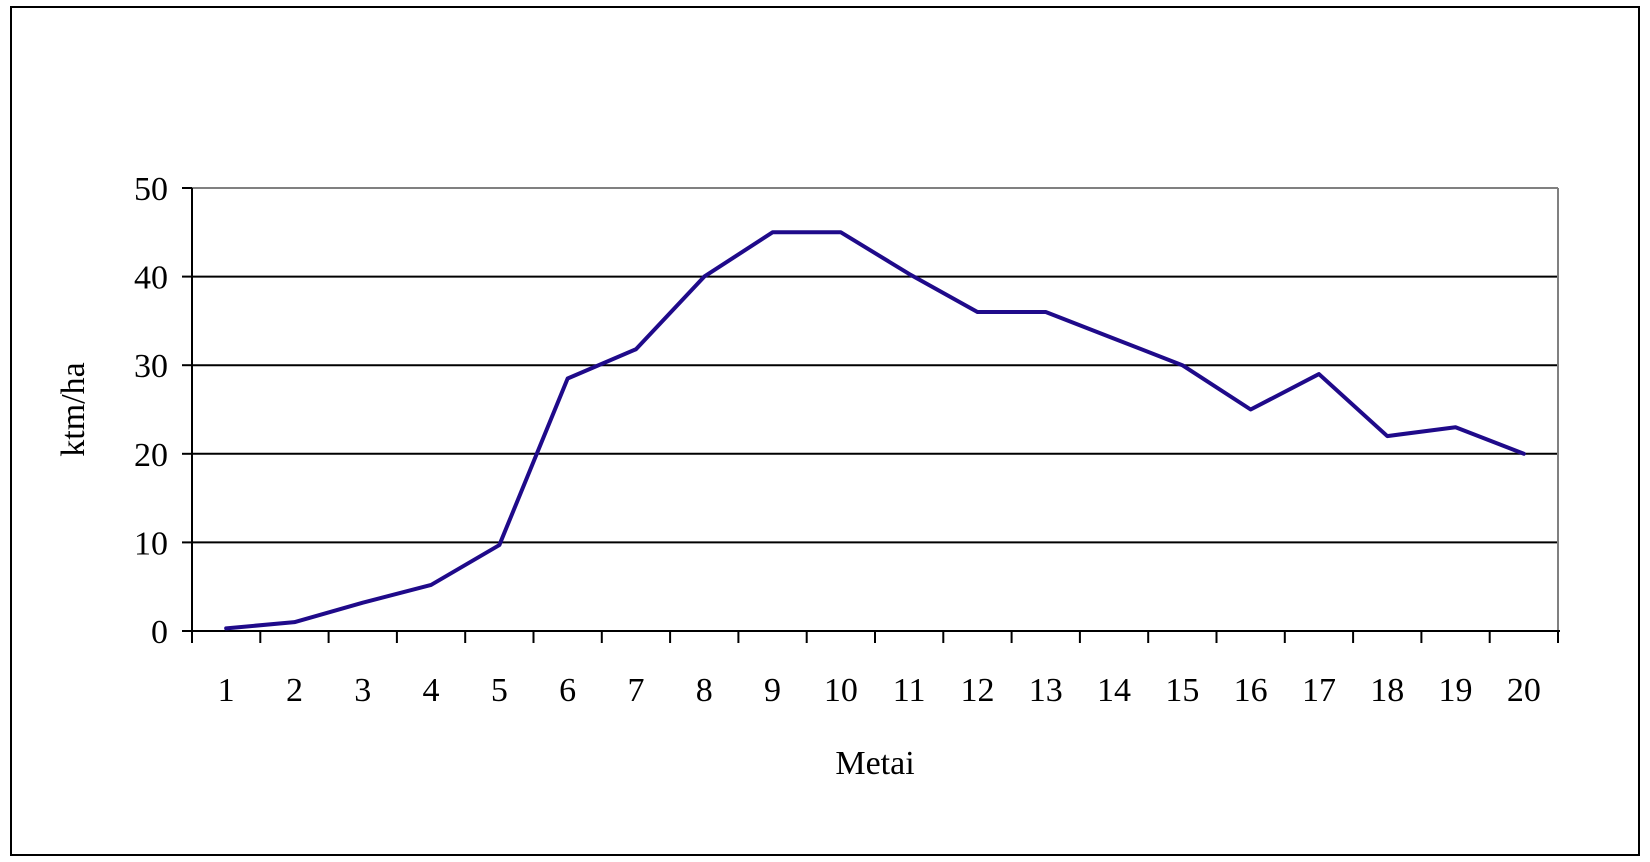 Image resolution: width=1650 pixels, height=862 pixels. What do you see at coordinates (1456, 690) in the screenshot?
I see `x-tick-label: 19` at bounding box center [1456, 690].